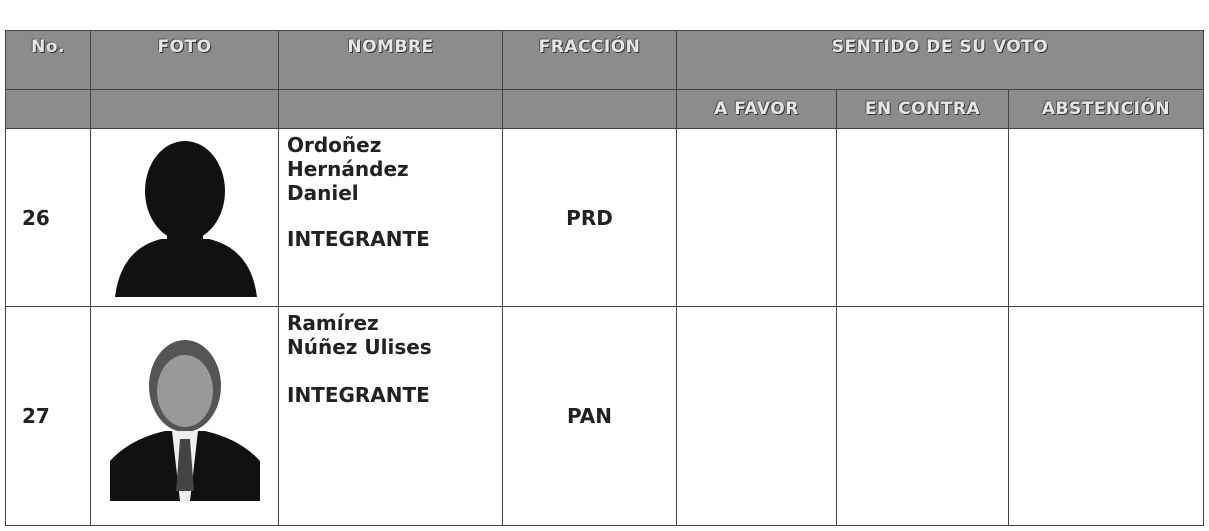 This screenshot has width=1209, height=531. What do you see at coordinates (589, 217) in the screenshot?
I see `fraccion: PRD` at bounding box center [589, 217].